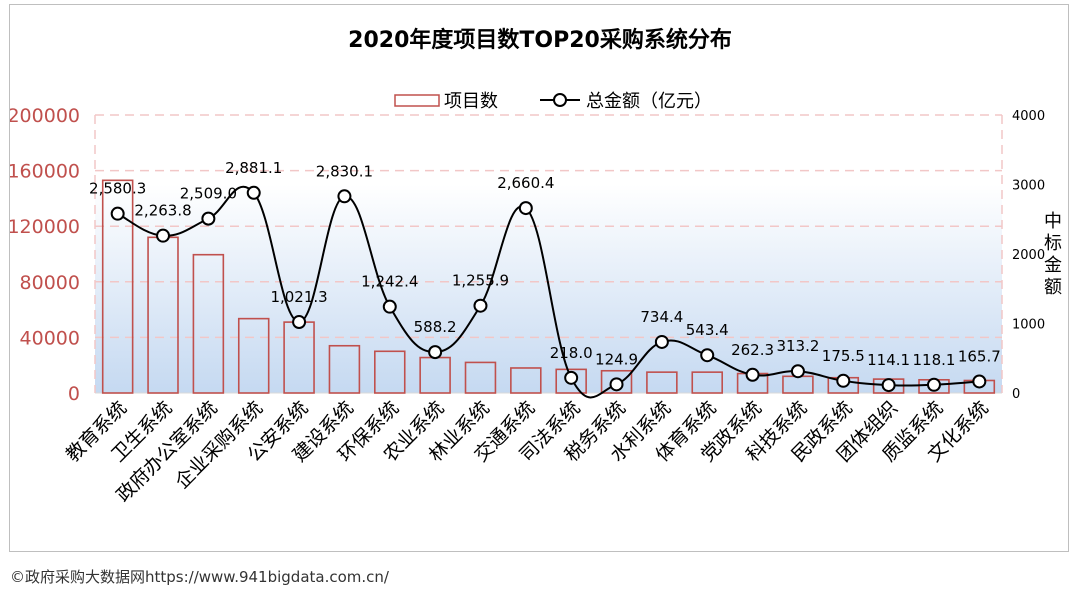  Describe the element at coordinates (661, 317) in the screenshot. I see `data-label: 734.4` at that location.